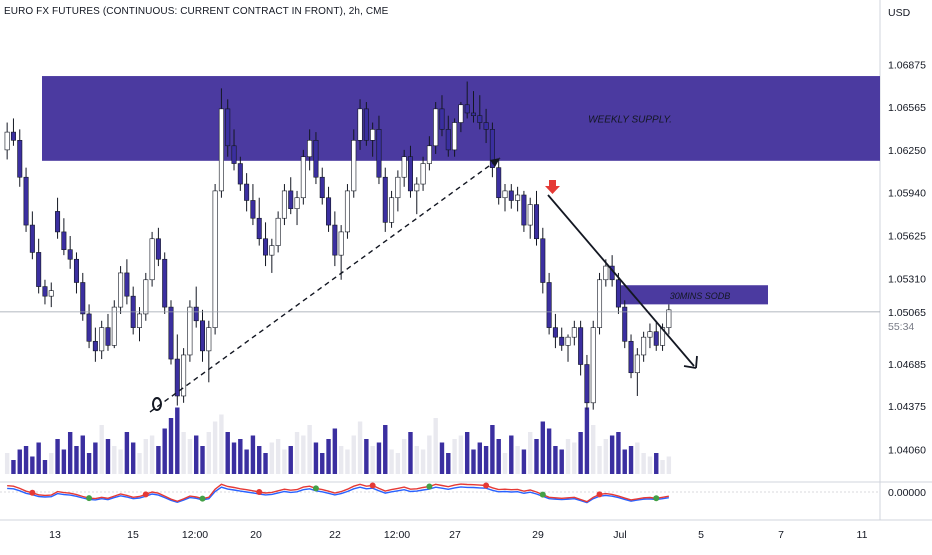  What do you see at coordinates (907, 407) in the screenshot?
I see `price-tick-label: 1.04375` at bounding box center [907, 407].